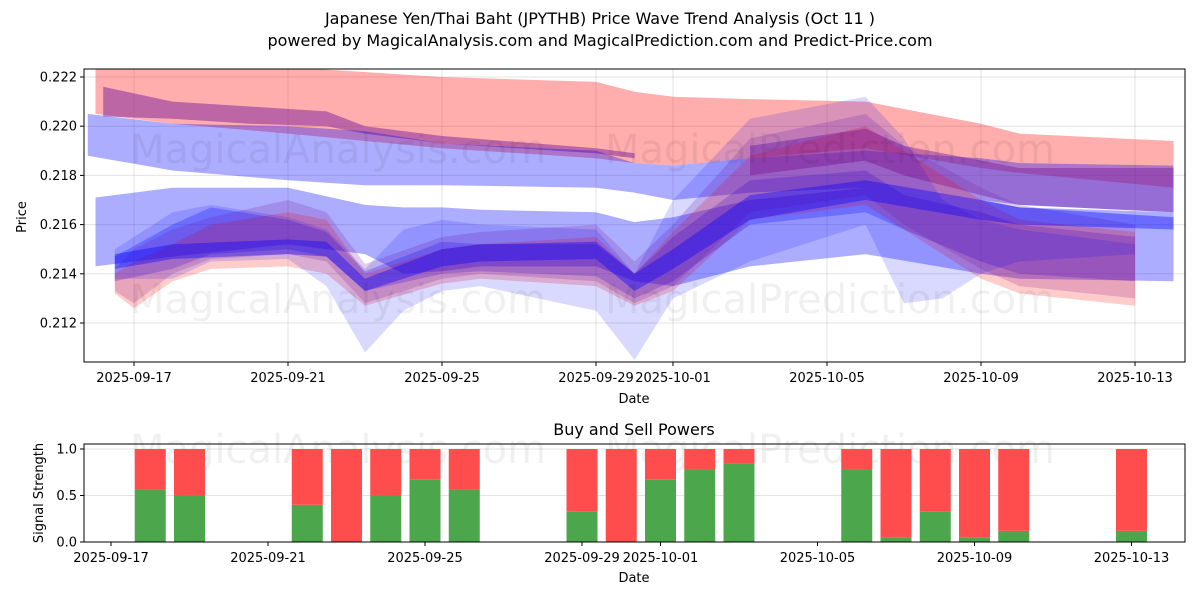 The height and width of the screenshot is (600, 1200). What do you see at coordinates (66, 496) in the screenshot?
I see `bar-y-tick-label: 0.5` at bounding box center [66, 496].